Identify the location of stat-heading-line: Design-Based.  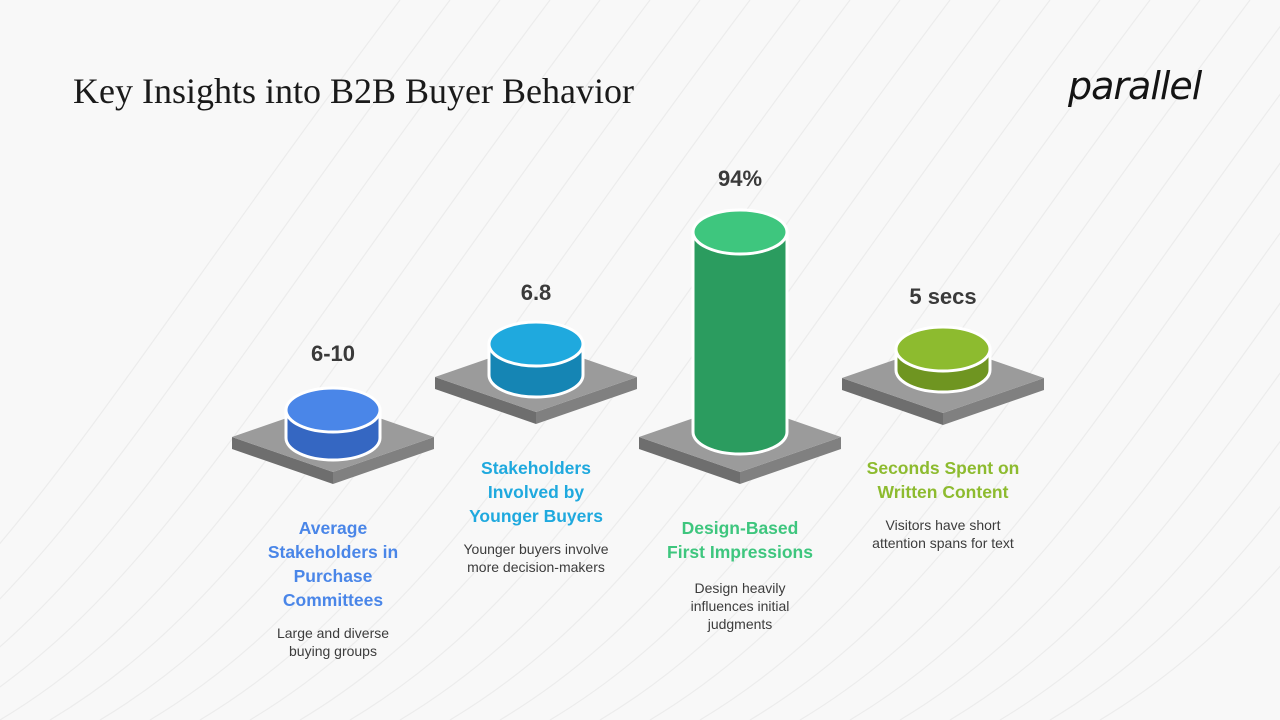
(740, 528).